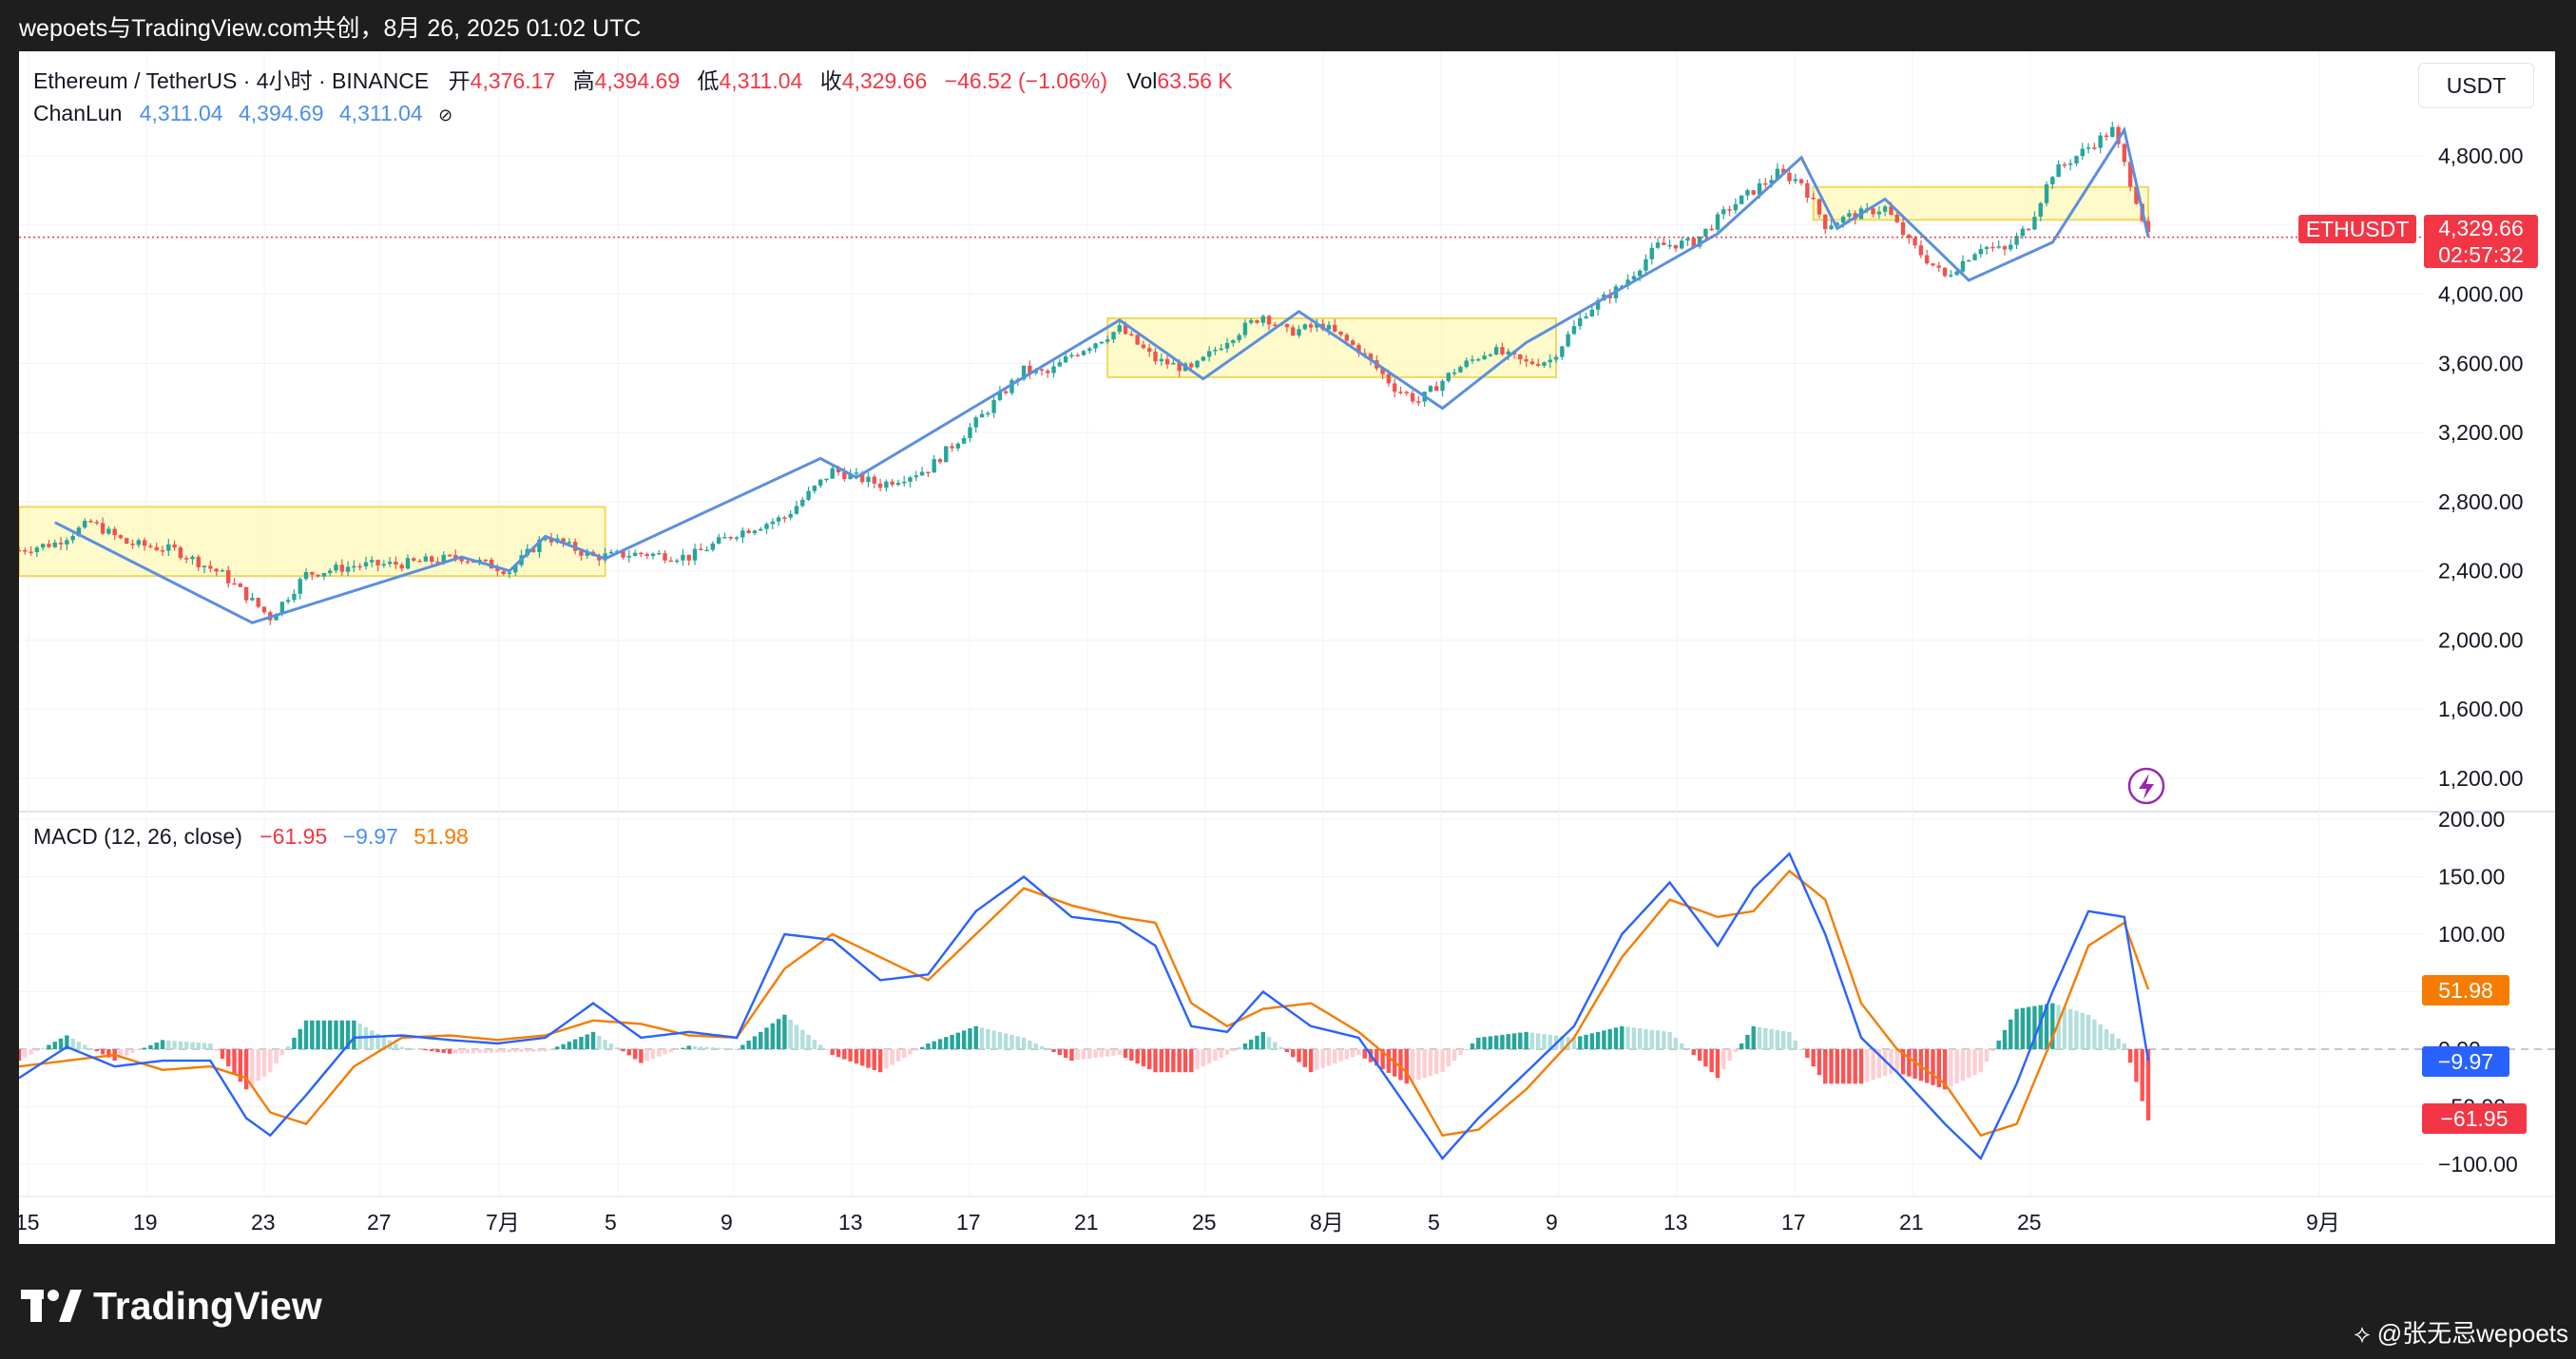  Describe the element at coordinates (78, 113) in the screenshot. I see `indicator-name: ChanLun` at that location.